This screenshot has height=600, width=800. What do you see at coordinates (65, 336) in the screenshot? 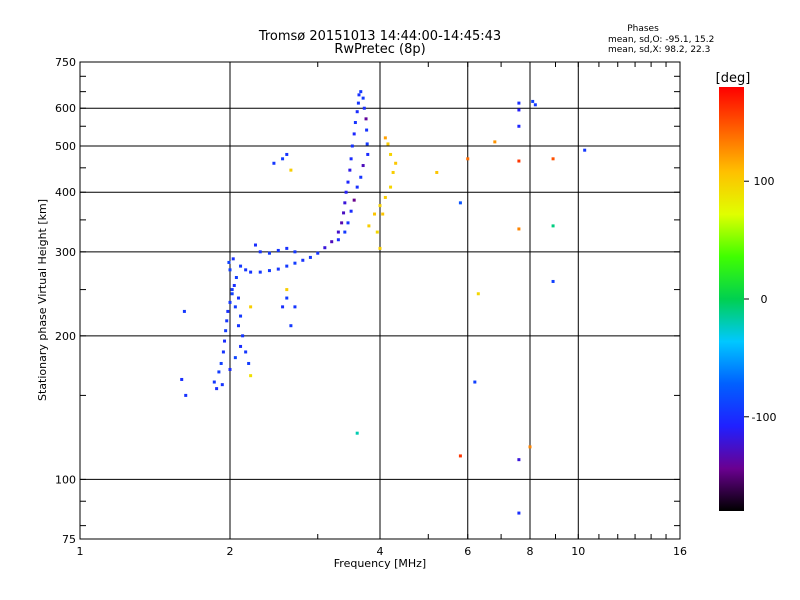
I see `y-tick-label: 200` at bounding box center [65, 336].